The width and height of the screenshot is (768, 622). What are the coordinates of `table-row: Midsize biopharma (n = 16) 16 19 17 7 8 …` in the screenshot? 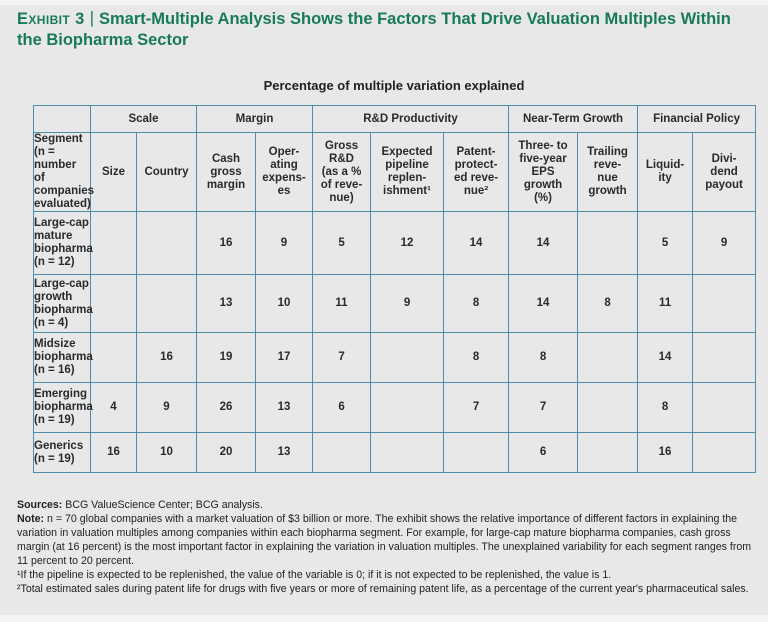 It's located at (395, 357).